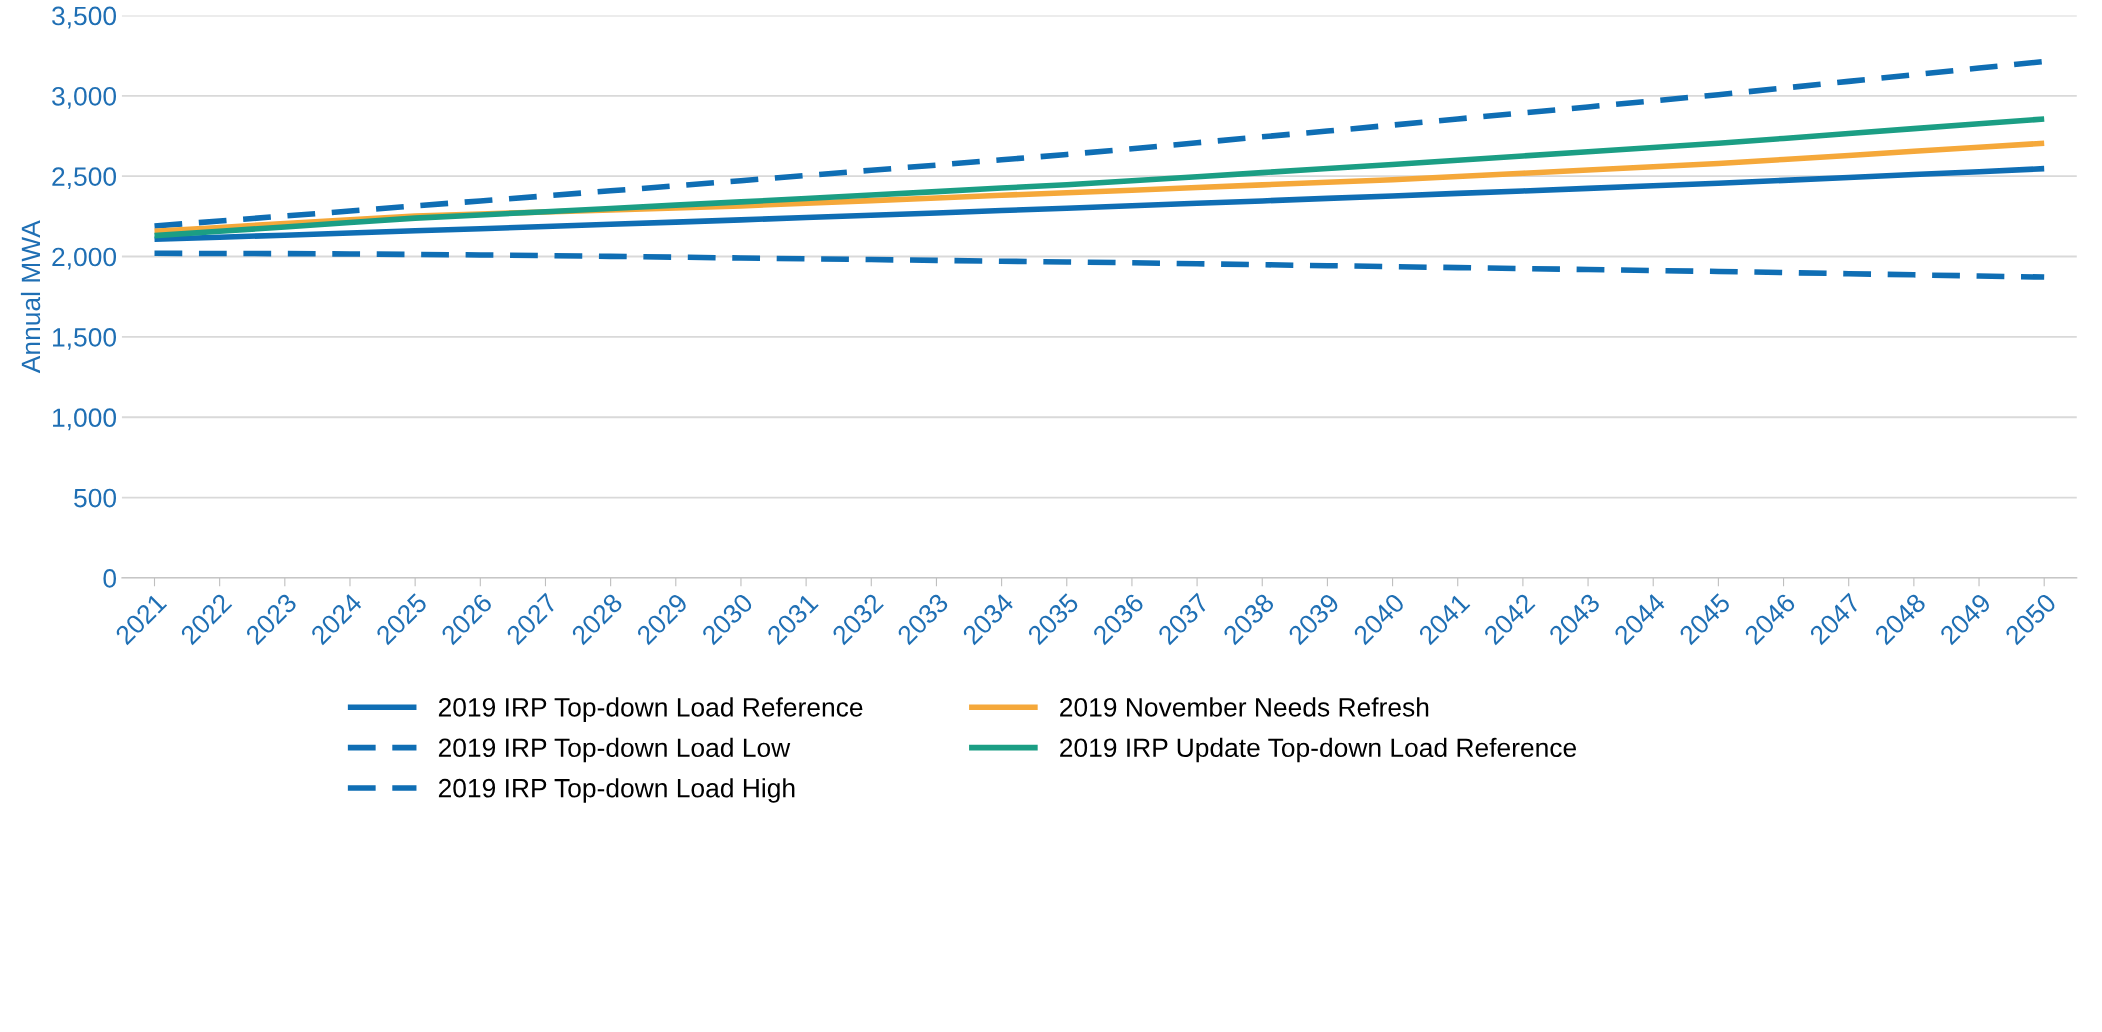  Describe the element at coordinates (650, 709) in the screenshot. I see `legend-label: 2019 IRP Top-down Load Reference` at that location.